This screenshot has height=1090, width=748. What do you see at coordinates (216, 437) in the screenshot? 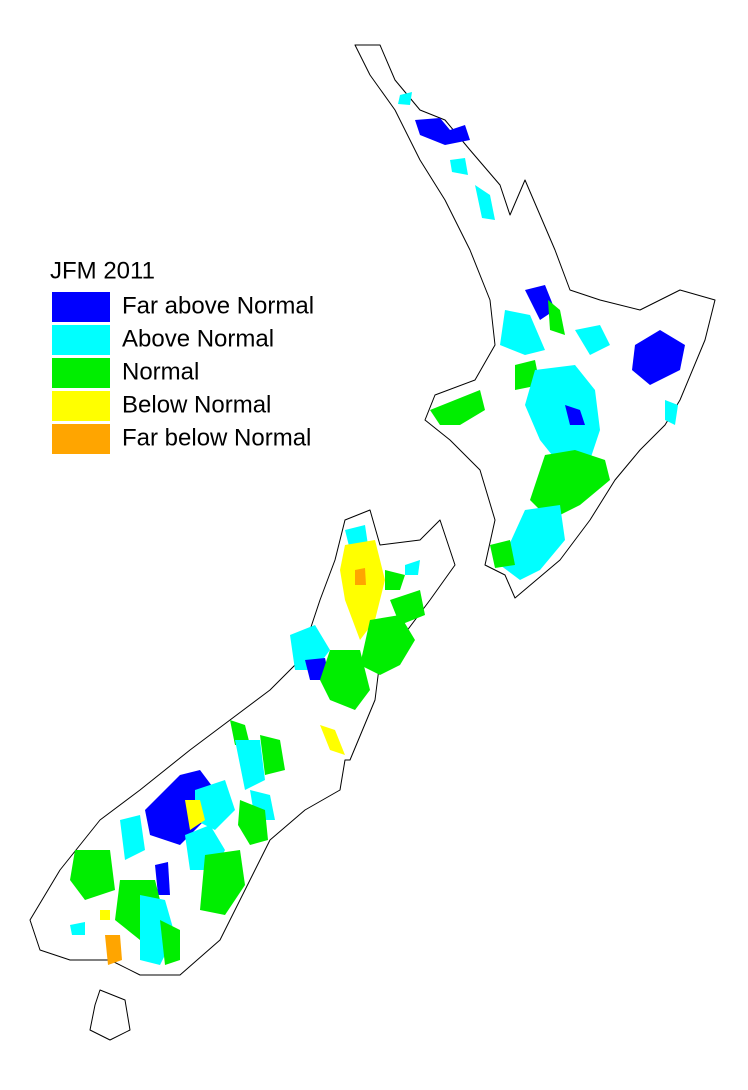
I see `legend-label: Far below Normal` at bounding box center [216, 437].